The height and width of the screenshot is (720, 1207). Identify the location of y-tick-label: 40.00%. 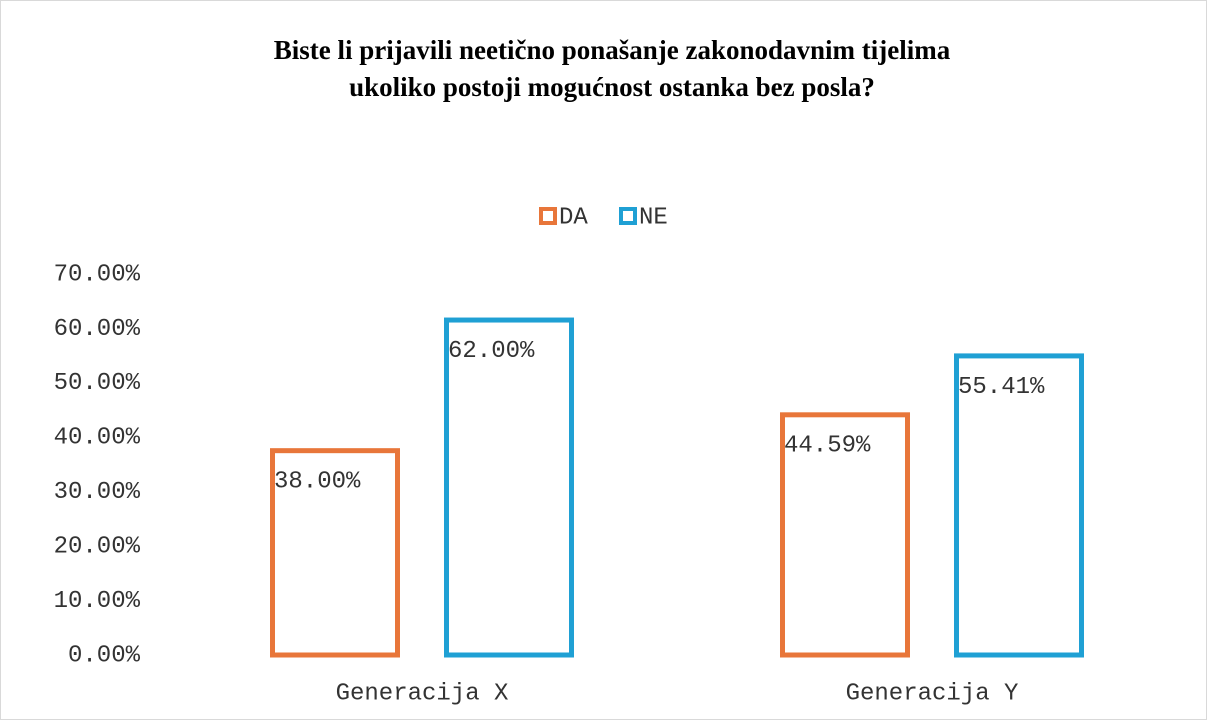
(97, 438).